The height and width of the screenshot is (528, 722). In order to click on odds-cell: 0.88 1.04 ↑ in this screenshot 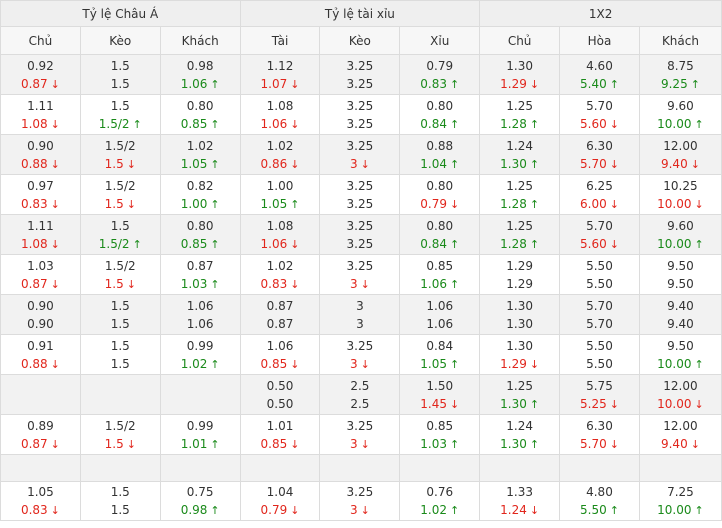, I will do `click(440, 154)`.